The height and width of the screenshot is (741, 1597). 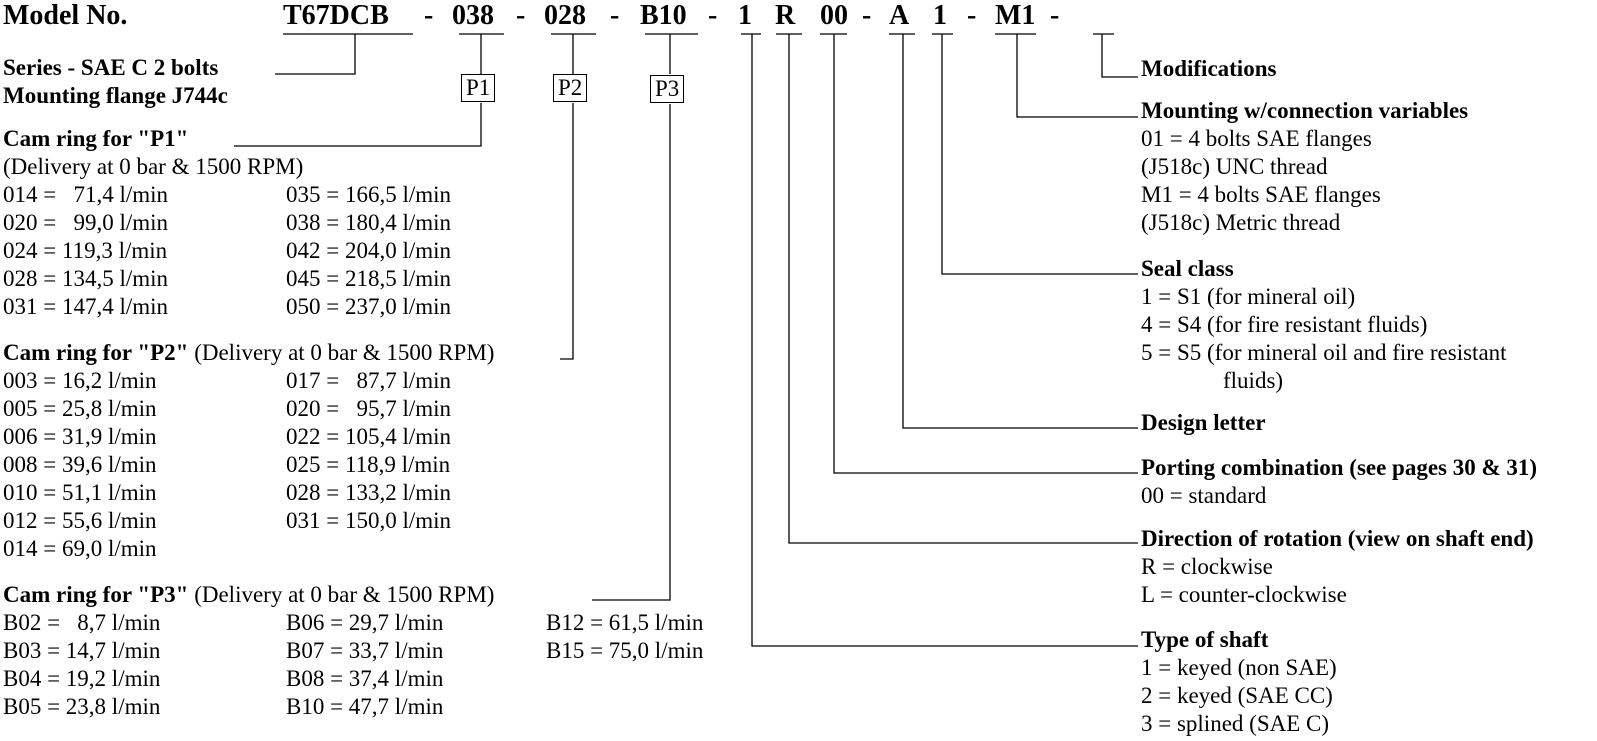 I want to click on seal-item: 4 = S4 (for fire resistant fluids), so click(x=1284, y=324).